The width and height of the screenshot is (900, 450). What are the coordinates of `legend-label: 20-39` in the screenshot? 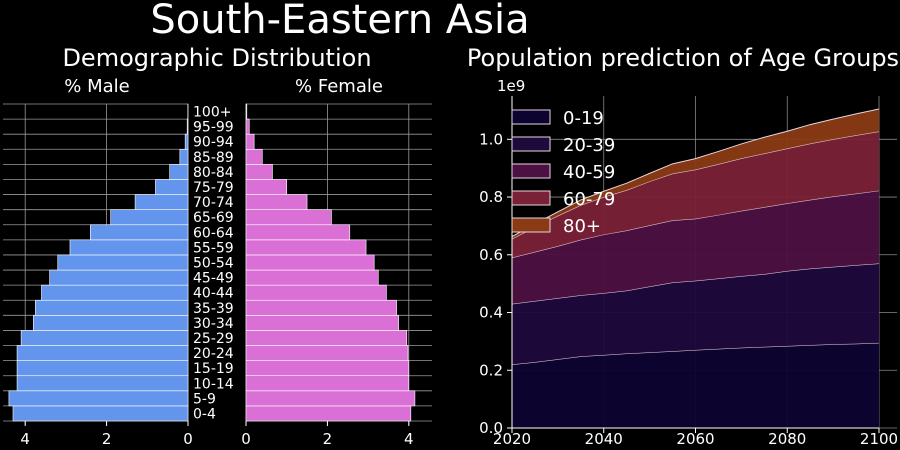 It's located at (589, 145).